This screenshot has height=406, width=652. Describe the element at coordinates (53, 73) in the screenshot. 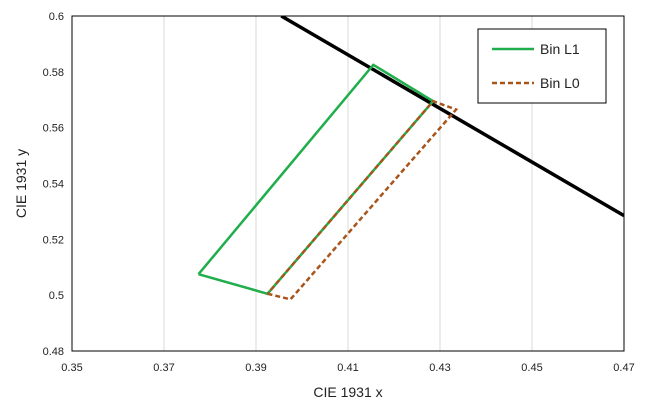

I see `y-tick-label: 0.58` at that location.